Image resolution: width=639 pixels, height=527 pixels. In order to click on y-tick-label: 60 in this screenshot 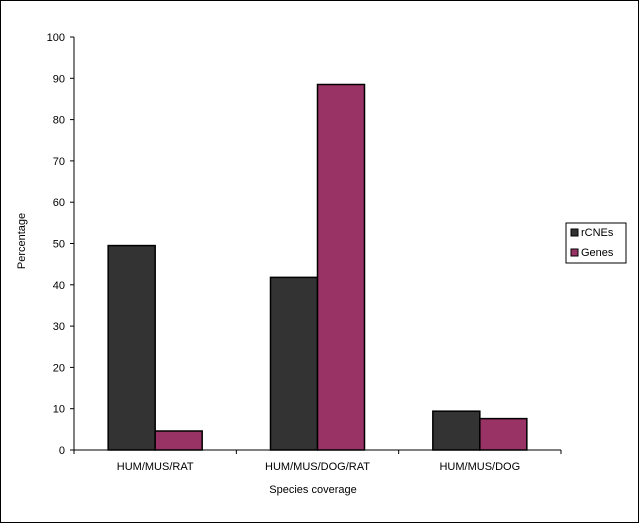, I will do `click(59, 203)`.